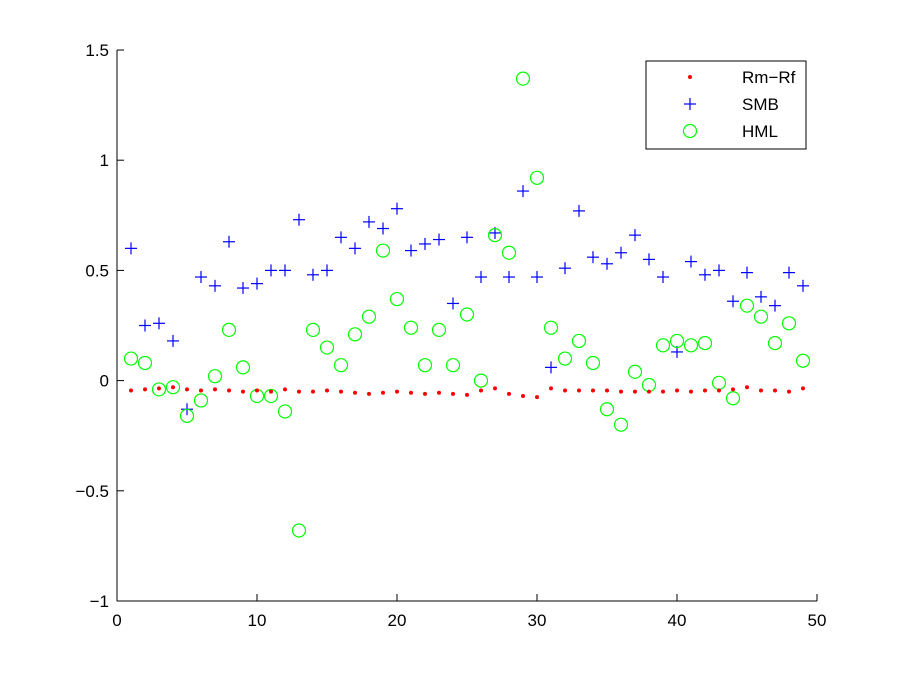 The height and width of the screenshot is (676, 900). I want to click on legend-label: SMB, so click(760, 104).